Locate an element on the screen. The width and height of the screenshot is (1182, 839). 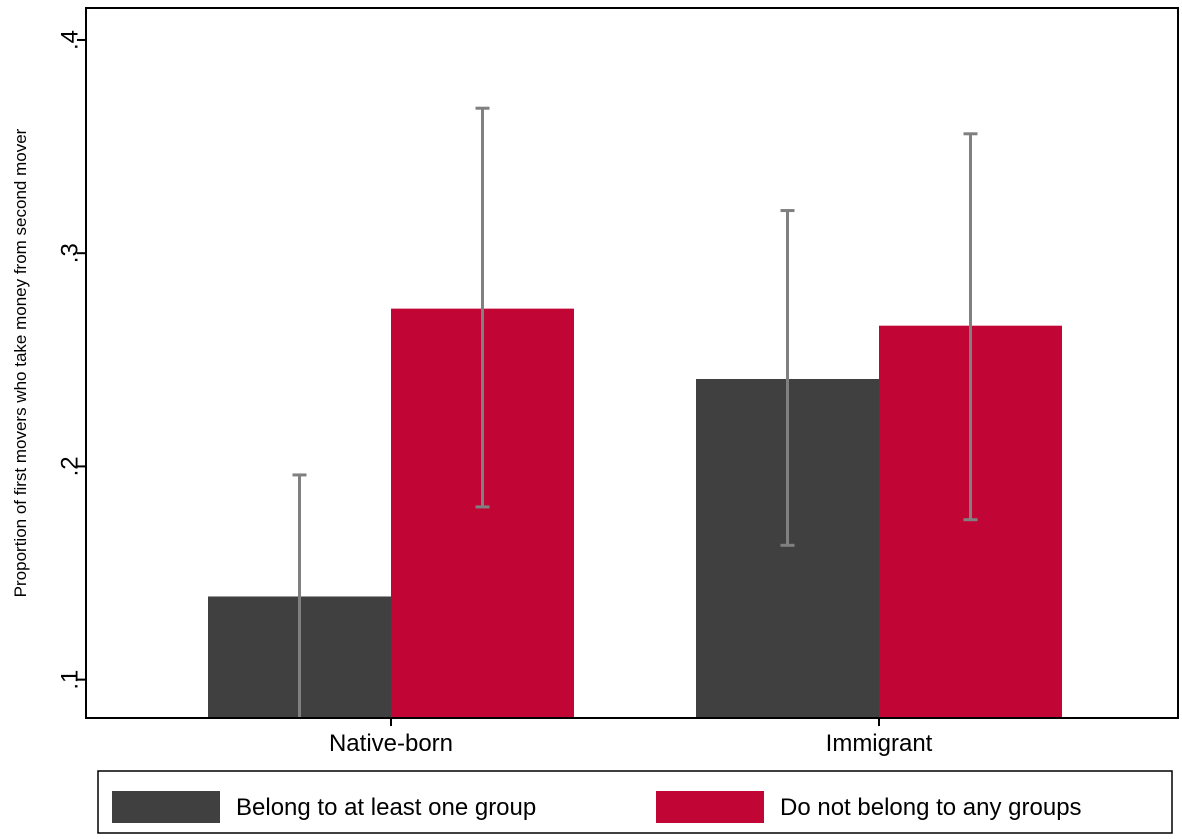
y-tick-label: .2 is located at coordinates (70, 466).